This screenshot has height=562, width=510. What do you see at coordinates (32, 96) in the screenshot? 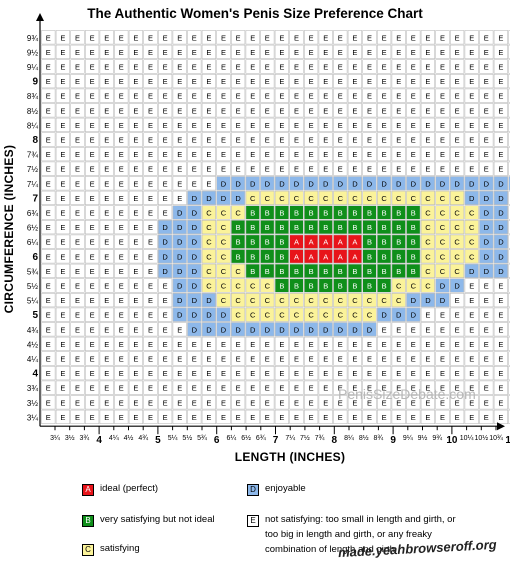
I see `y-tick-label: 8¾` at bounding box center [32, 96].